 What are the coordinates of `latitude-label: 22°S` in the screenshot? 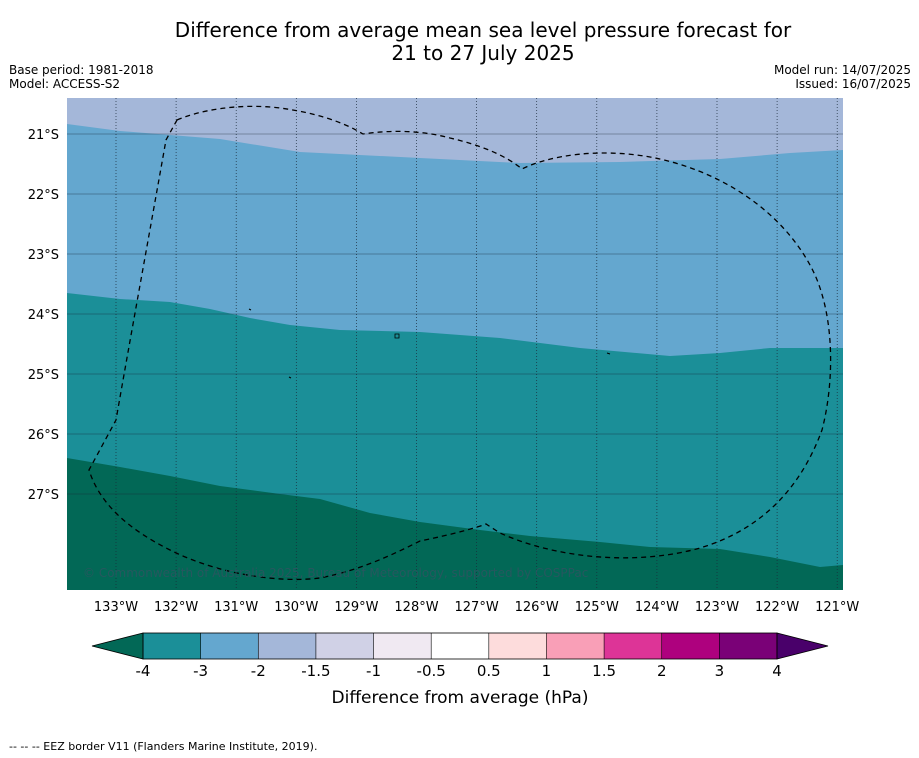 It's located at (43, 195).